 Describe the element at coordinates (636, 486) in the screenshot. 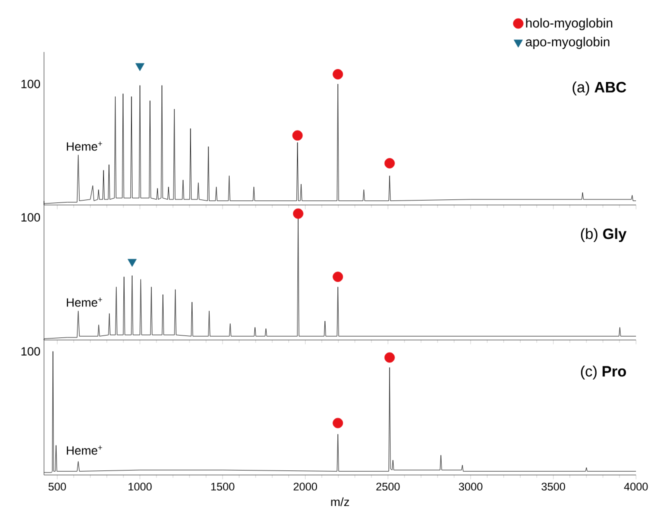

I see `x-tick-label: 4000` at that location.